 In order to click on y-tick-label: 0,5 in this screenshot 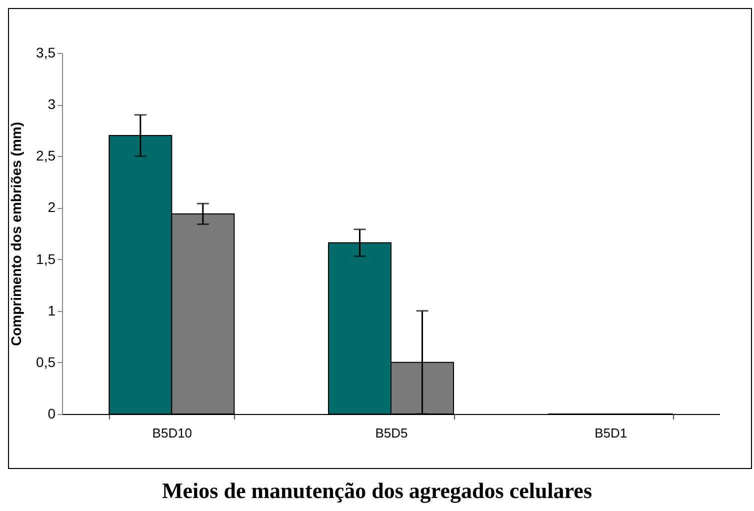, I will do `click(46, 362)`.